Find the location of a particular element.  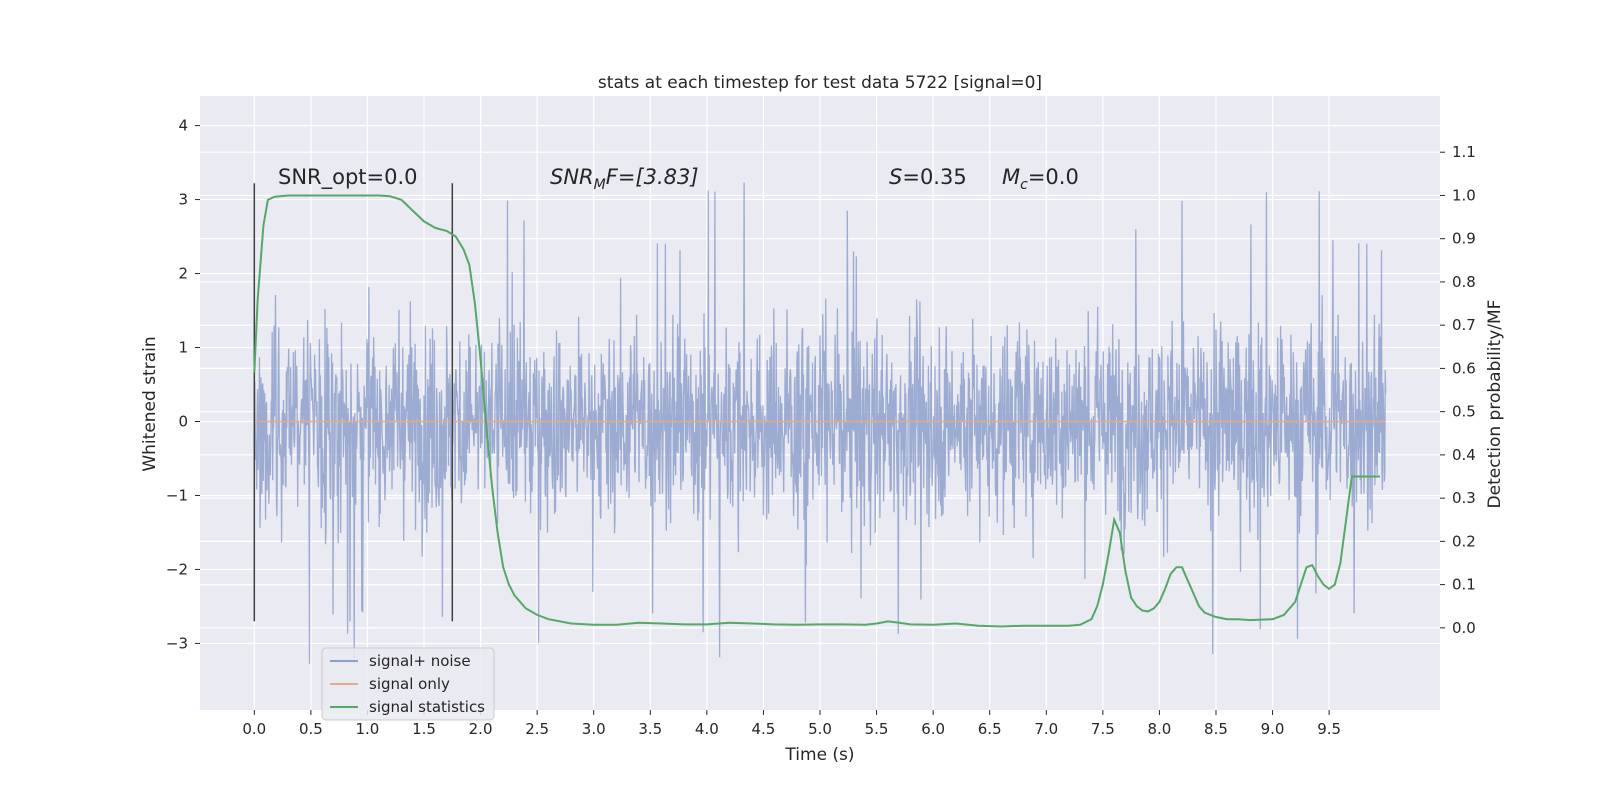

y-tick-label: 0 is located at coordinates (183, 421).